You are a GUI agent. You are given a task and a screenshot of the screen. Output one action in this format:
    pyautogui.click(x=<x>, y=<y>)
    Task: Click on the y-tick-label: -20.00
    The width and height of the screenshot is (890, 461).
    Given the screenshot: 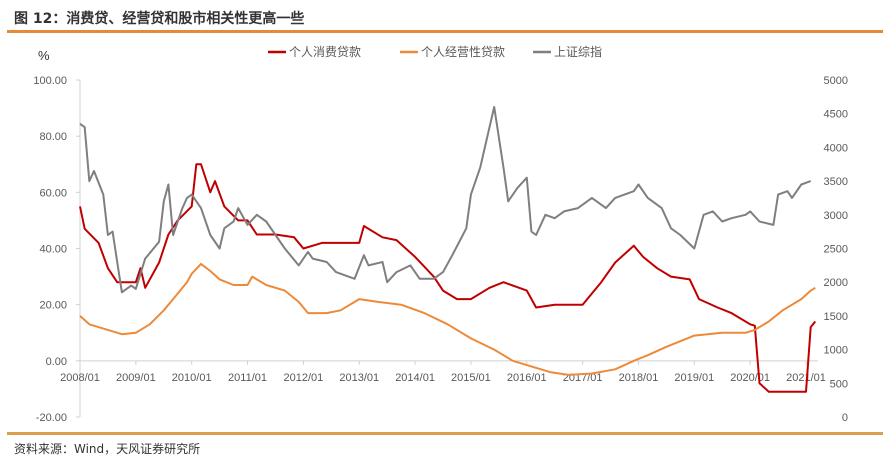 What is the action you would take?
    pyautogui.click(x=51, y=418)
    